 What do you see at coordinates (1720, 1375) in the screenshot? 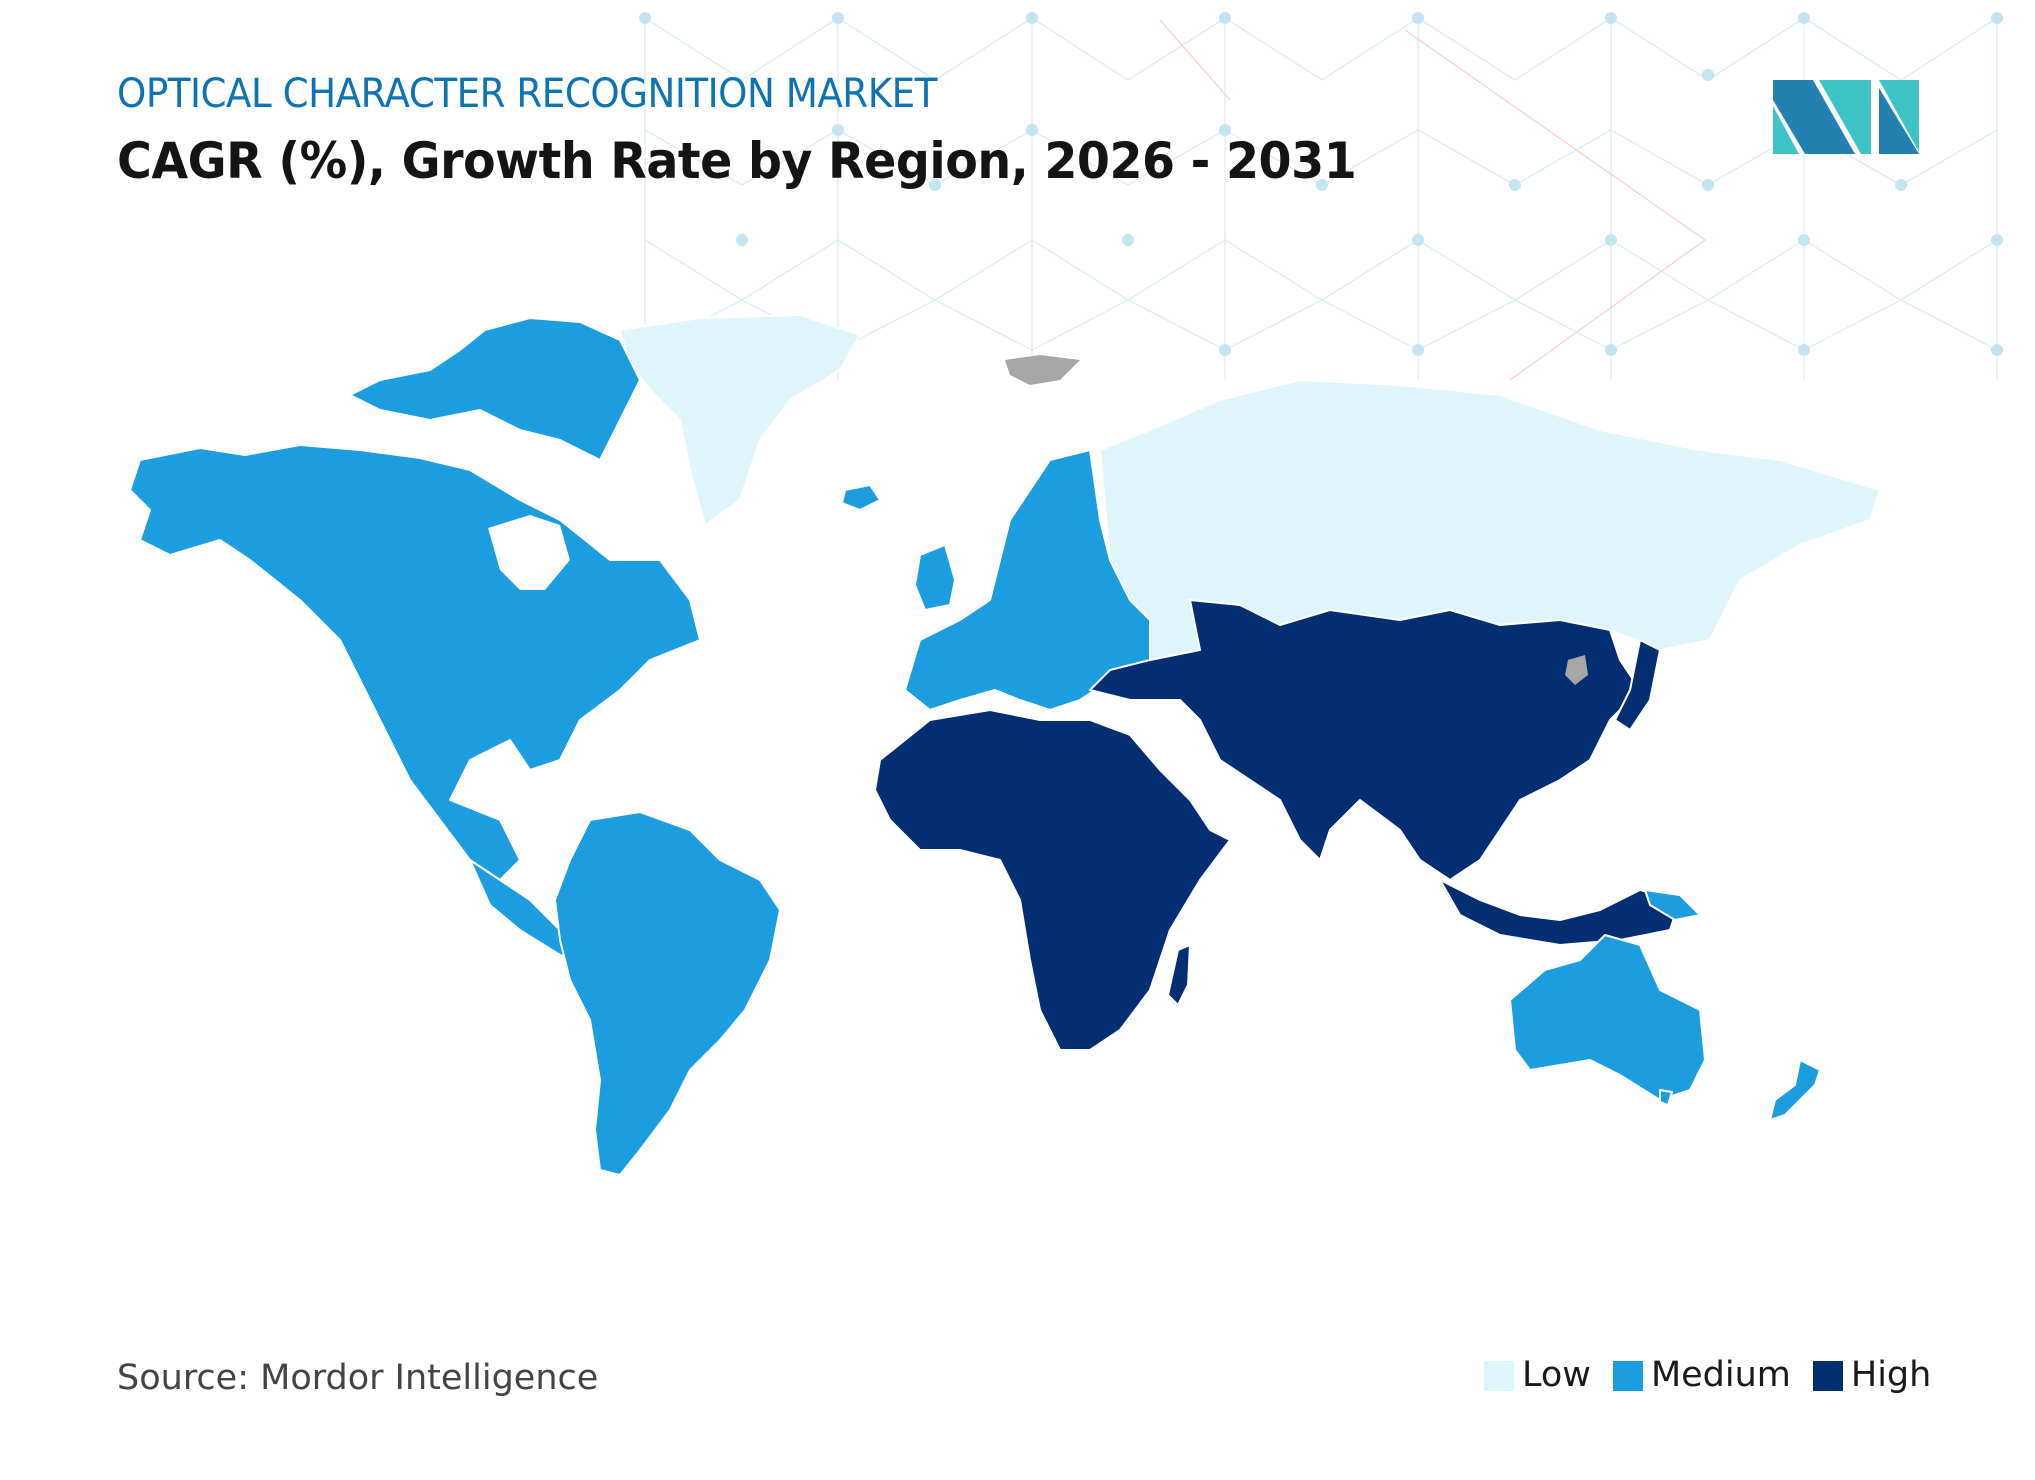
I see `legend-label-medium: Medium` at bounding box center [1720, 1375].